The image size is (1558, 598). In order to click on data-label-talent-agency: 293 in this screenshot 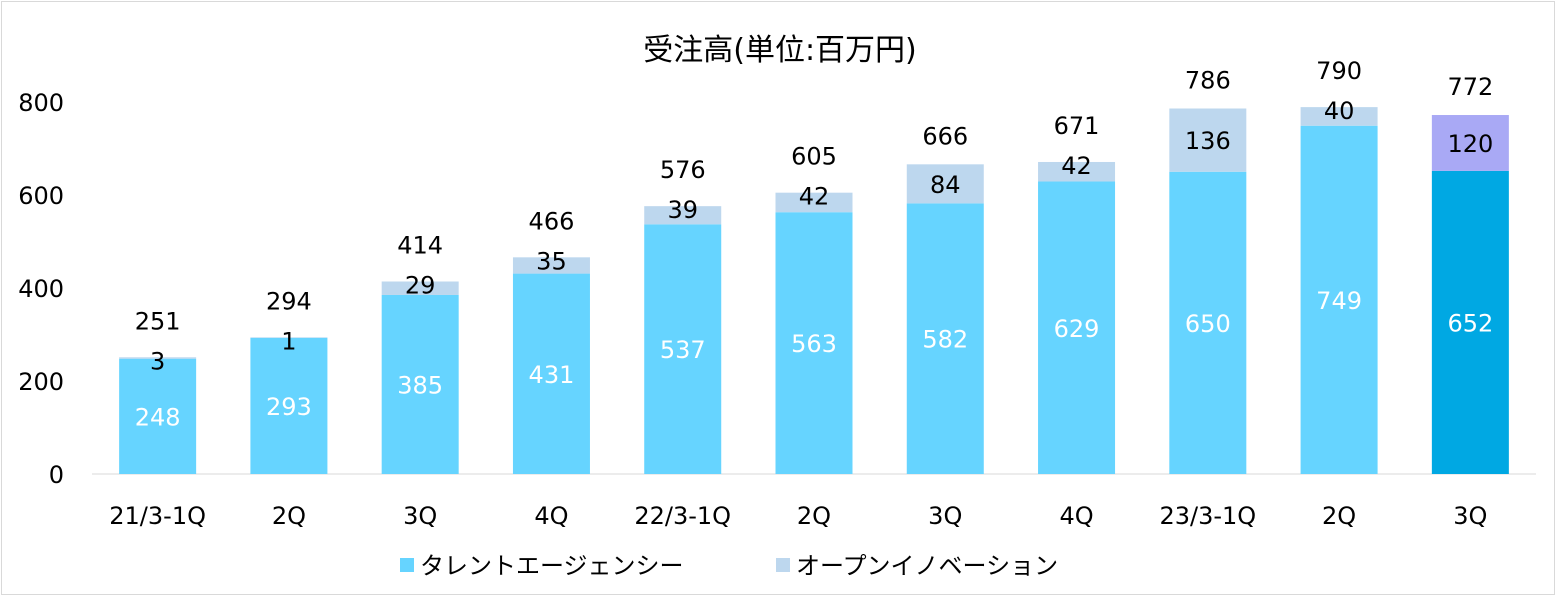, I will do `click(289, 407)`.